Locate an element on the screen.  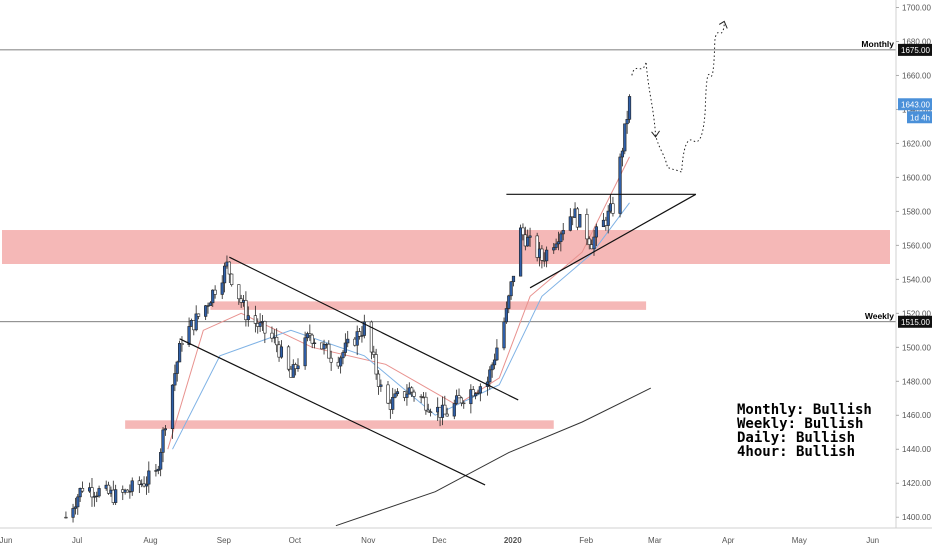
time-tick-label: Sep is located at coordinates (224, 540).